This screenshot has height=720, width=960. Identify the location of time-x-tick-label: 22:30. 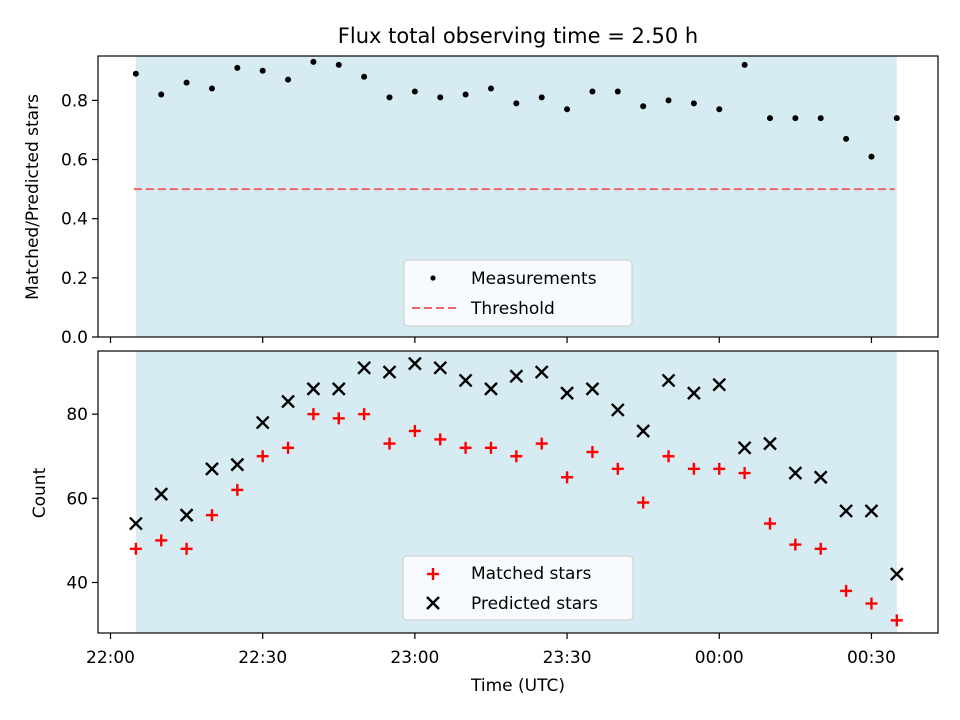
(262, 658).